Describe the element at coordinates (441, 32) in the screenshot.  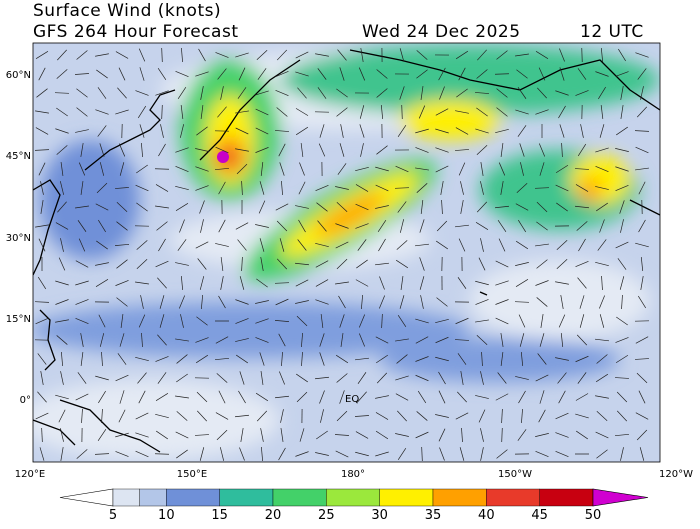
I see `date: Wed 24 Dec 2025` at that location.